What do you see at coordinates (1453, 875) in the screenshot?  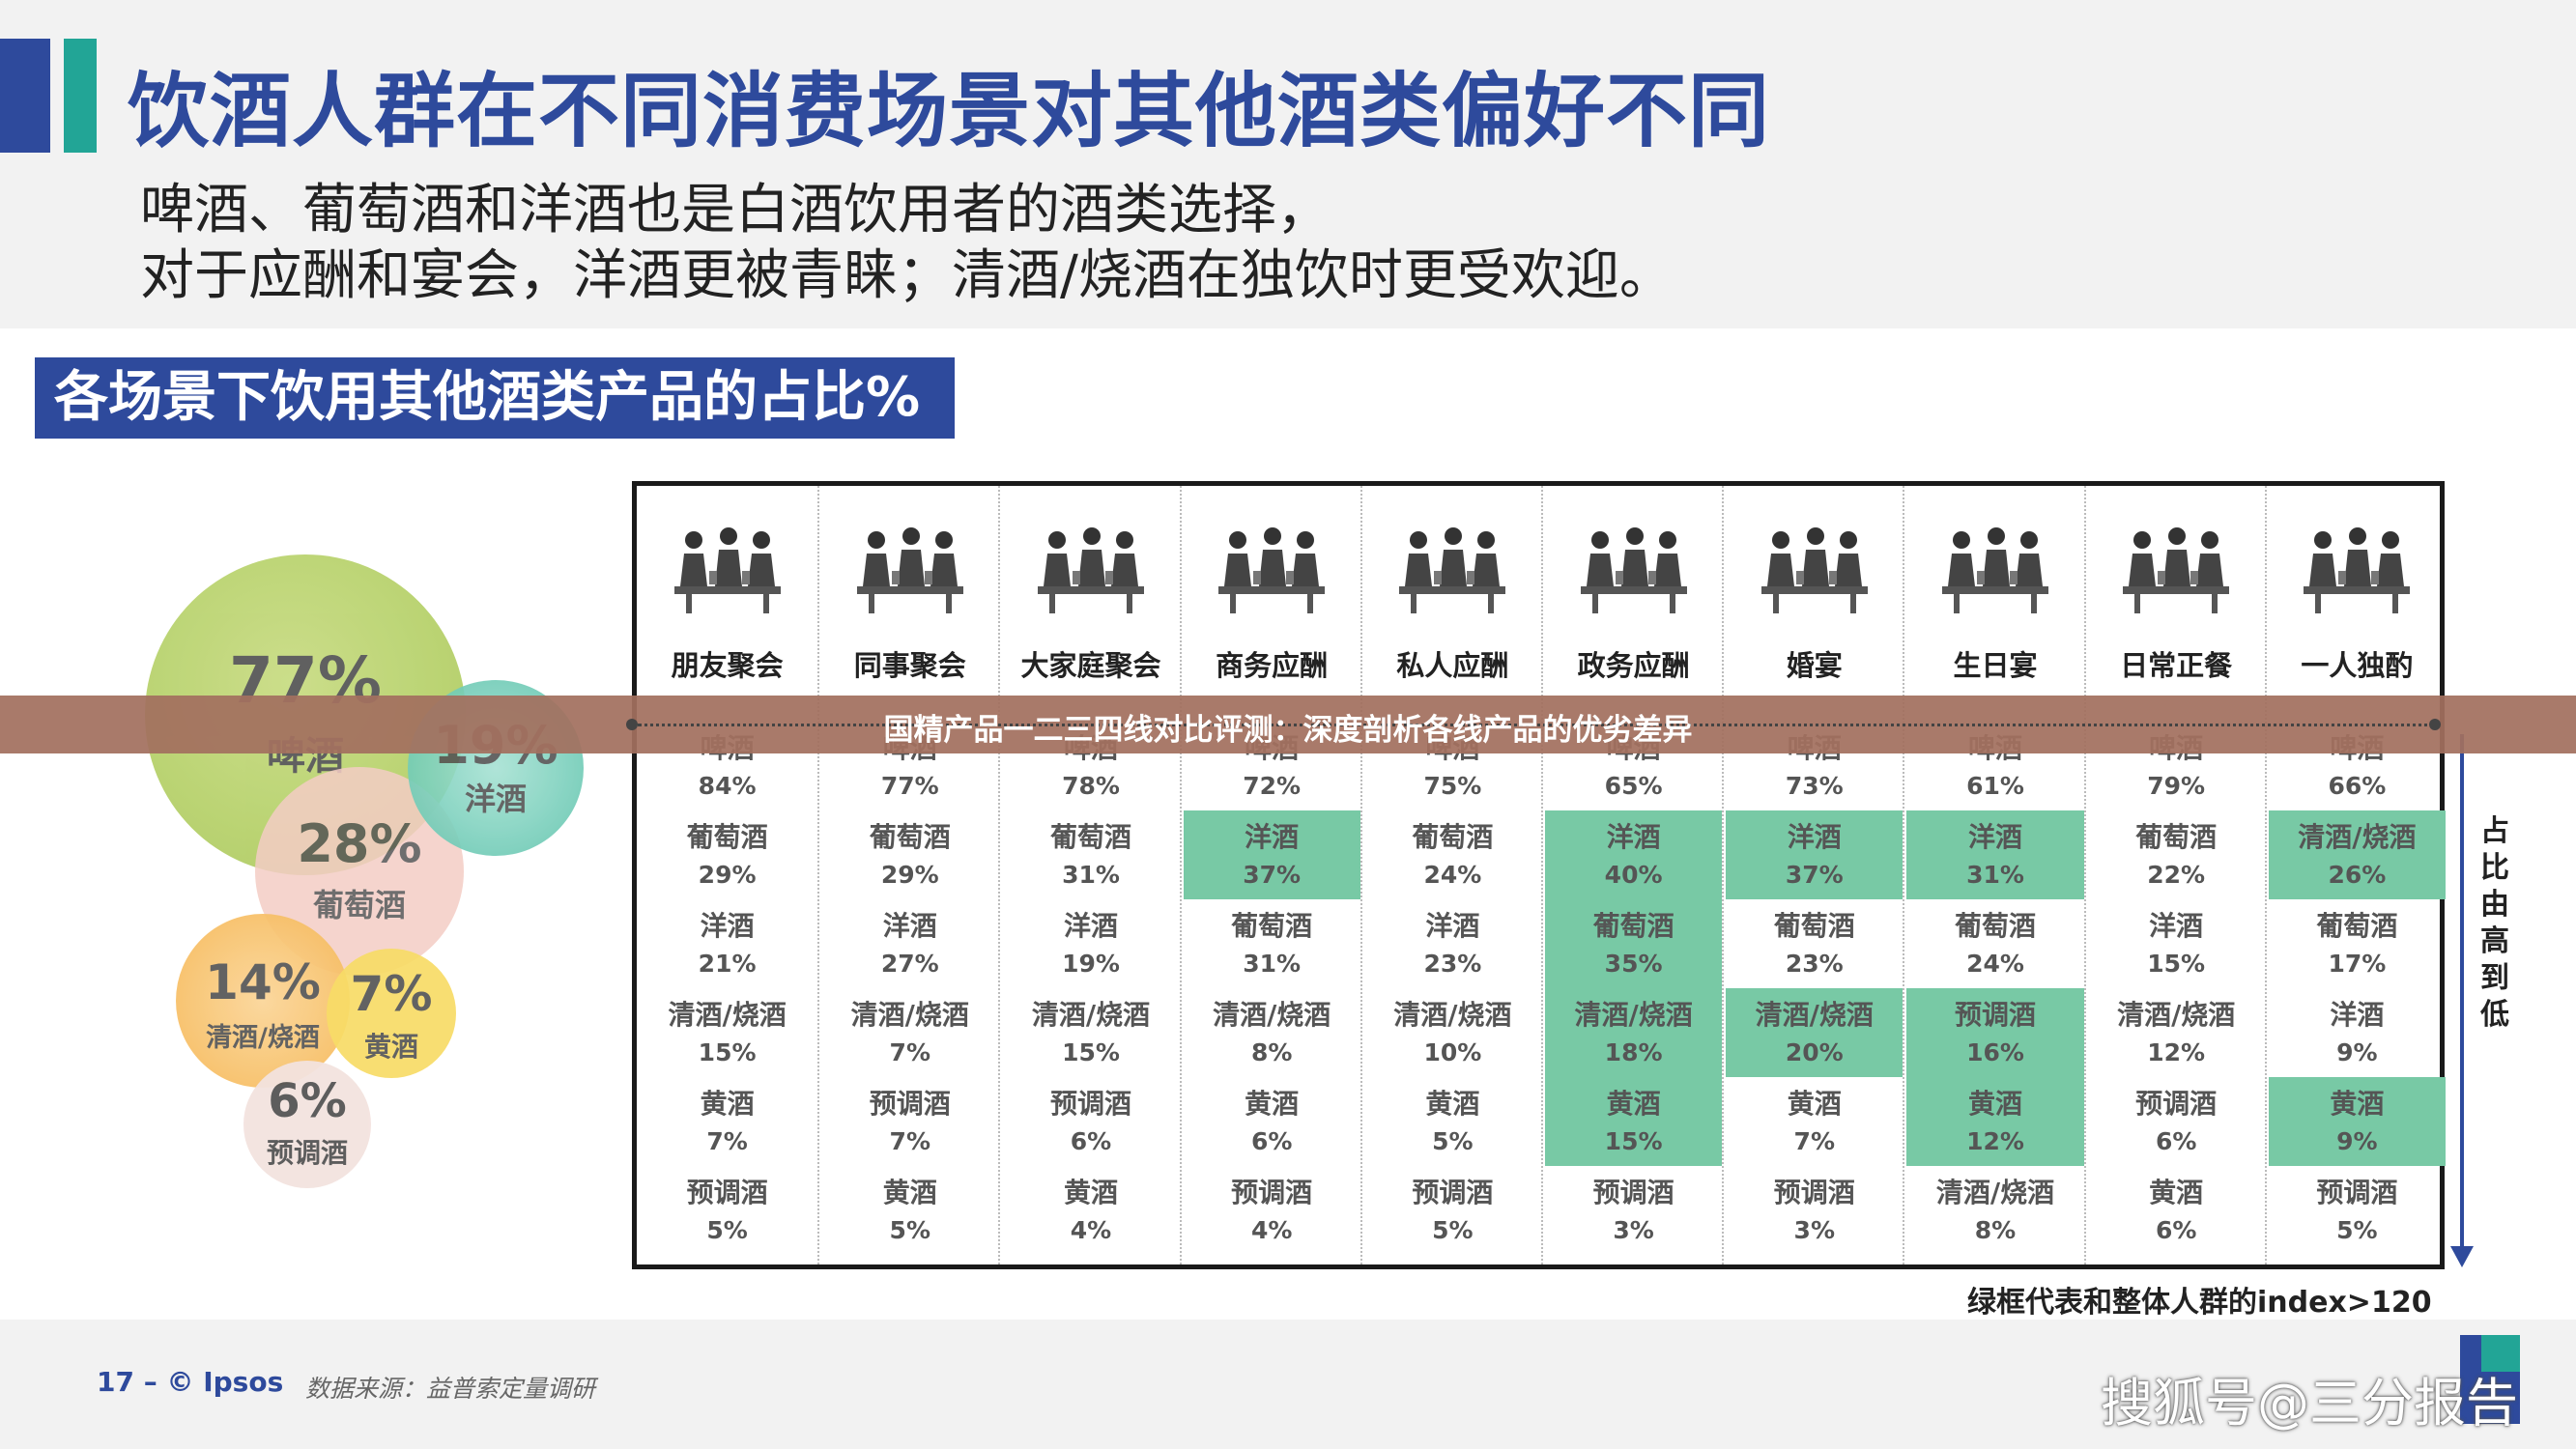 I see `share-value: 24%` at bounding box center [1453, 875].